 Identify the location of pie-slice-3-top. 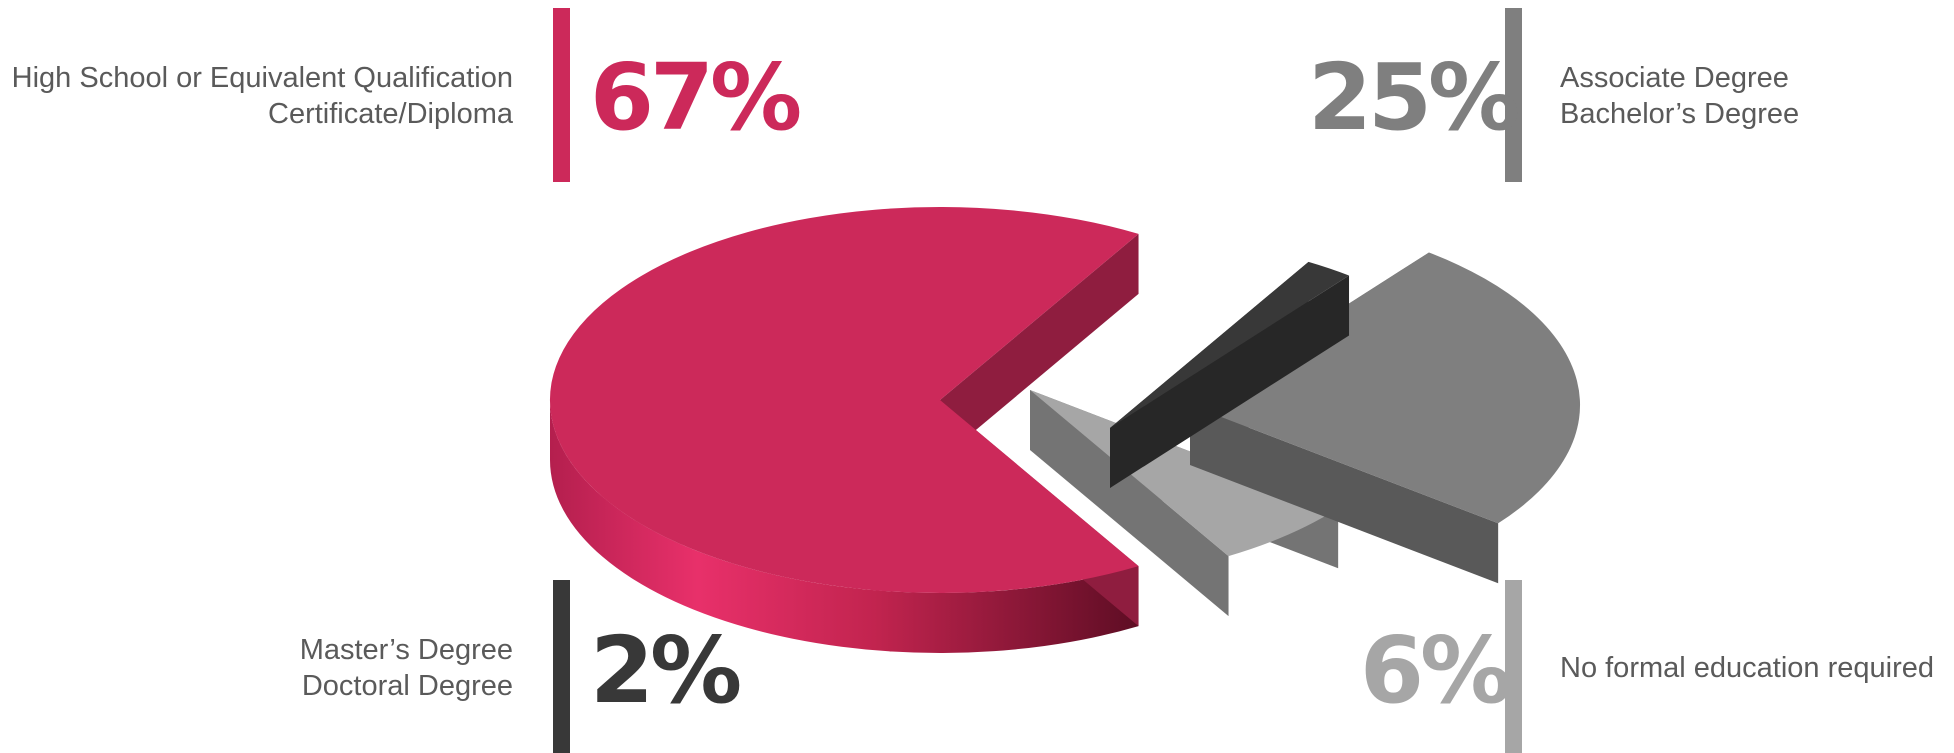
(1184, 473).